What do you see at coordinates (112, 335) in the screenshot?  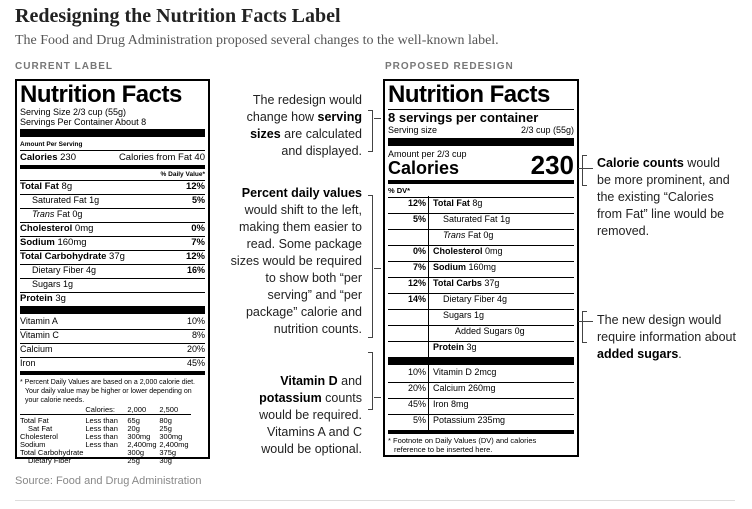 I see `current-vitamin-row: Vitamin C 8%` at bounding box center [112, 335].